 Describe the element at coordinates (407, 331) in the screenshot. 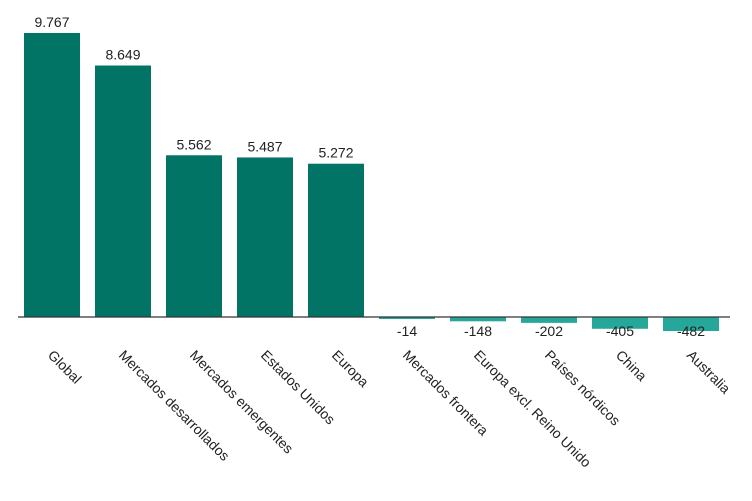

I see `value-label-5: -14` at that location.